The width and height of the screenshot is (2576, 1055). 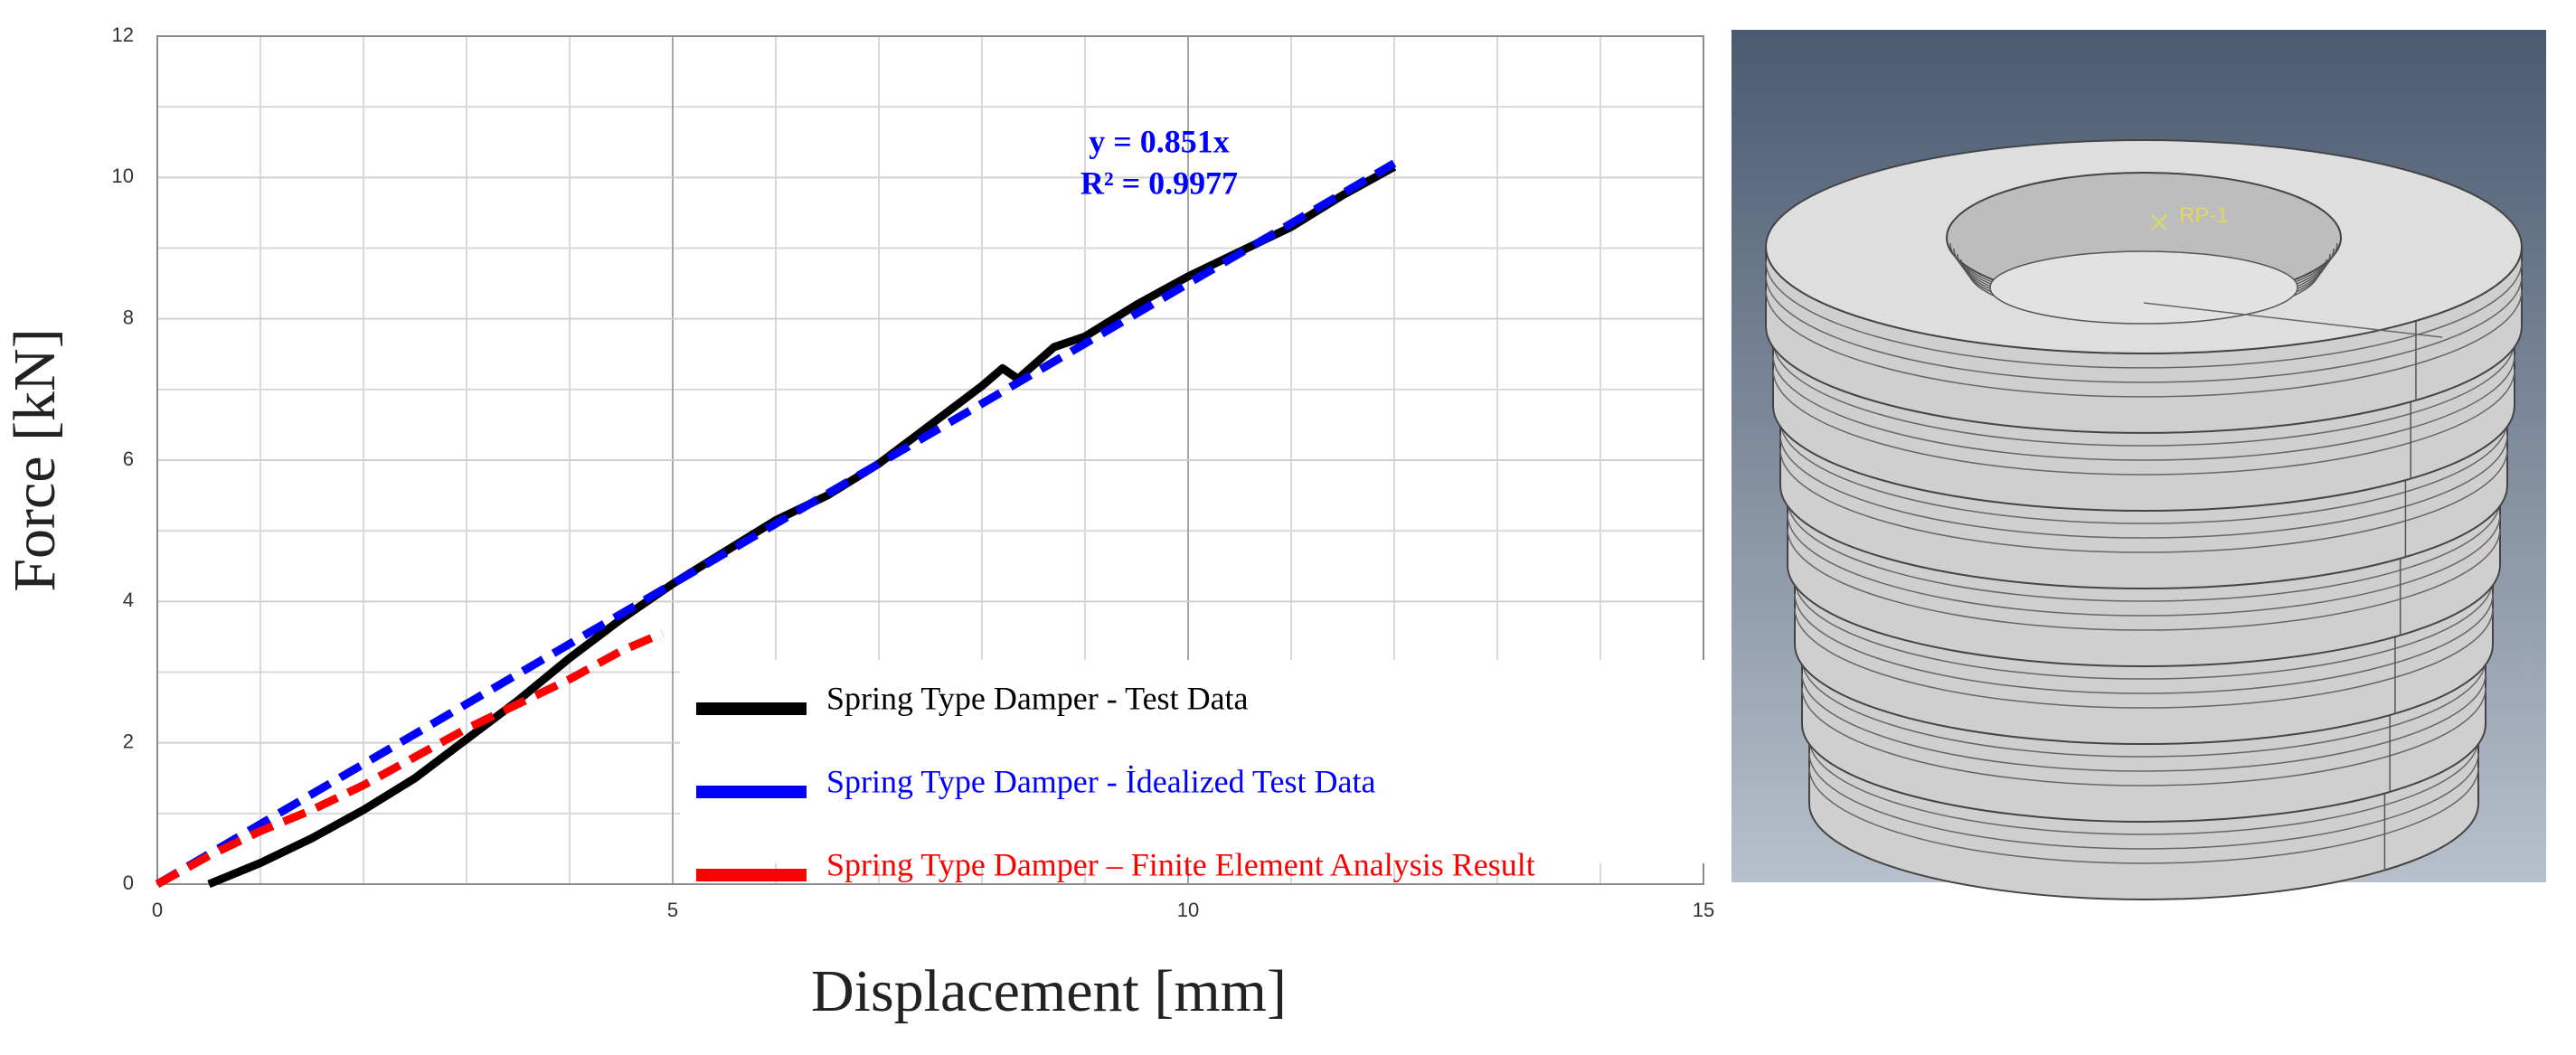 What do you see at coordinates (128, 600) in the screenshot?
I see `y-tick-label: 4` at bounding box center [128, 600].